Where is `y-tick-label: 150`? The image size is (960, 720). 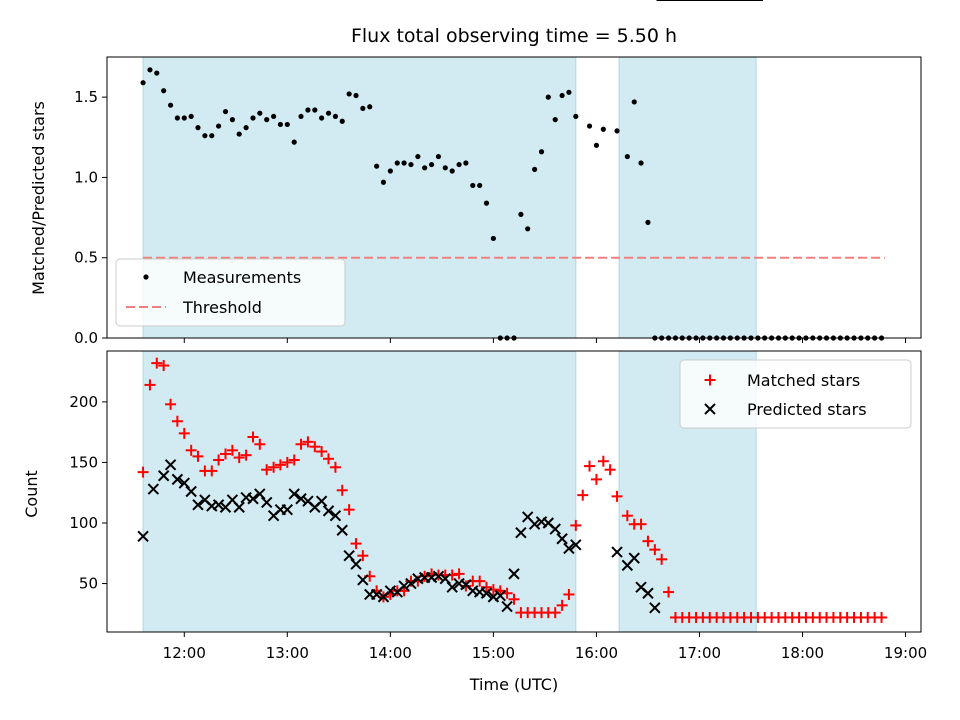
y-tick-label: 150 is located at coordinates (83, 462).